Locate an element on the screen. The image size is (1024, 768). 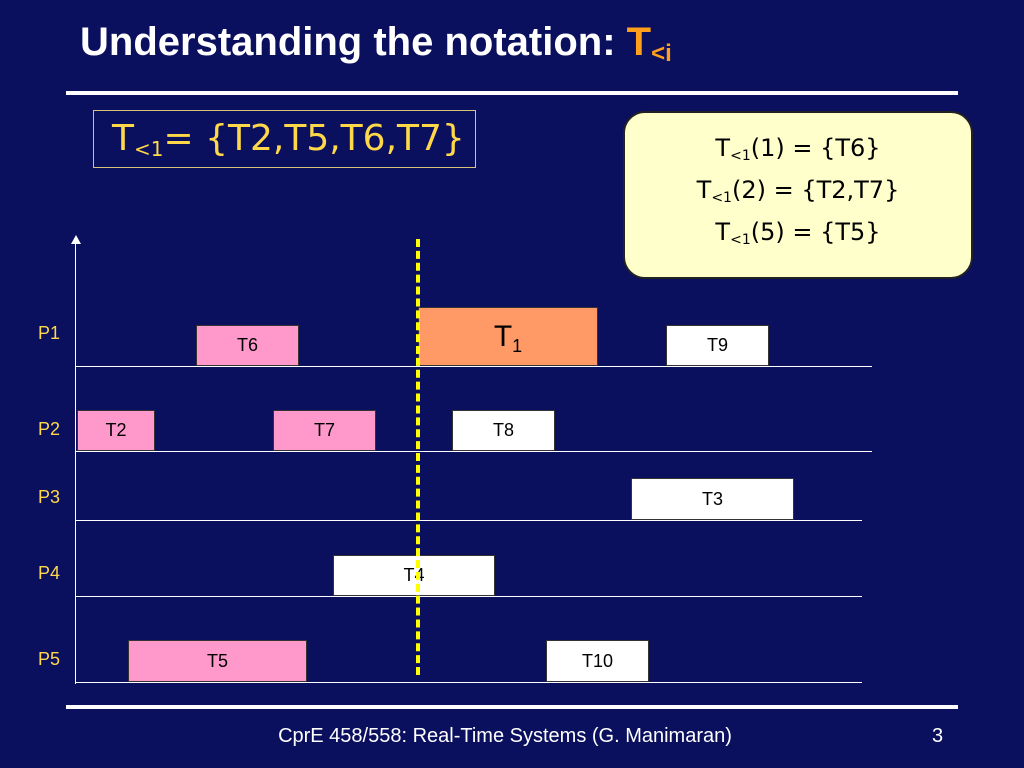
callout-rest: (1) = {T6} is located at coordinates (815, 148).